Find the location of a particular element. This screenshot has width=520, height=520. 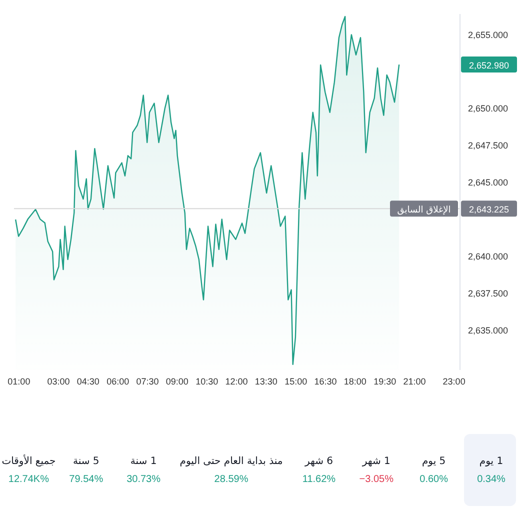

category-label: 1 شهر is located at coordinates (376, 461).